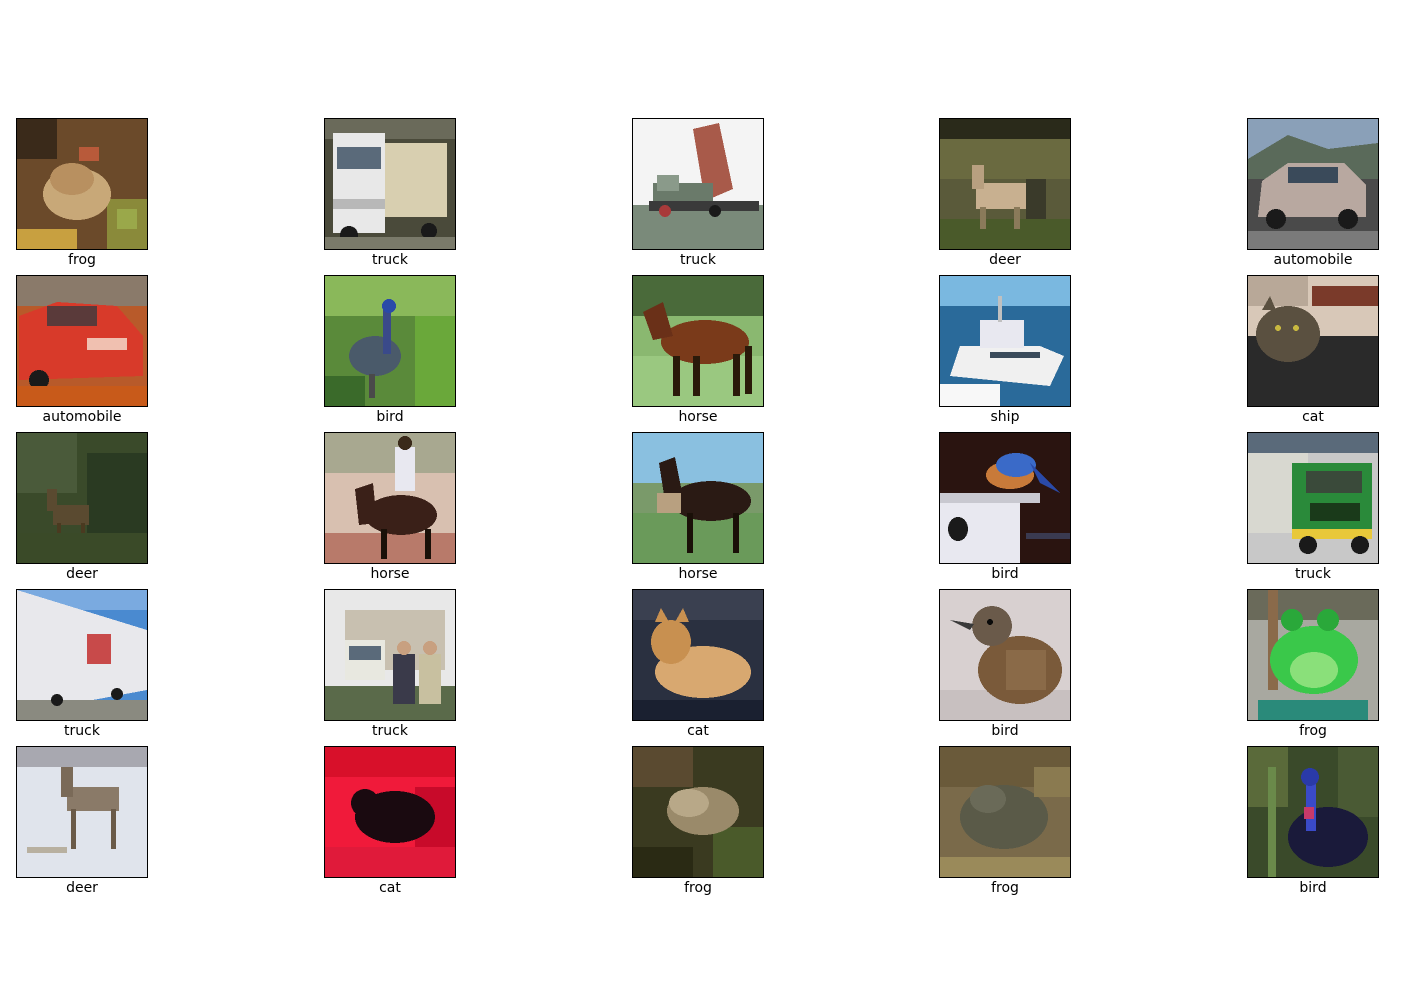 This screenshot has width=1408, height=985. I want to click on truck-white-picture, so click(390, 184).